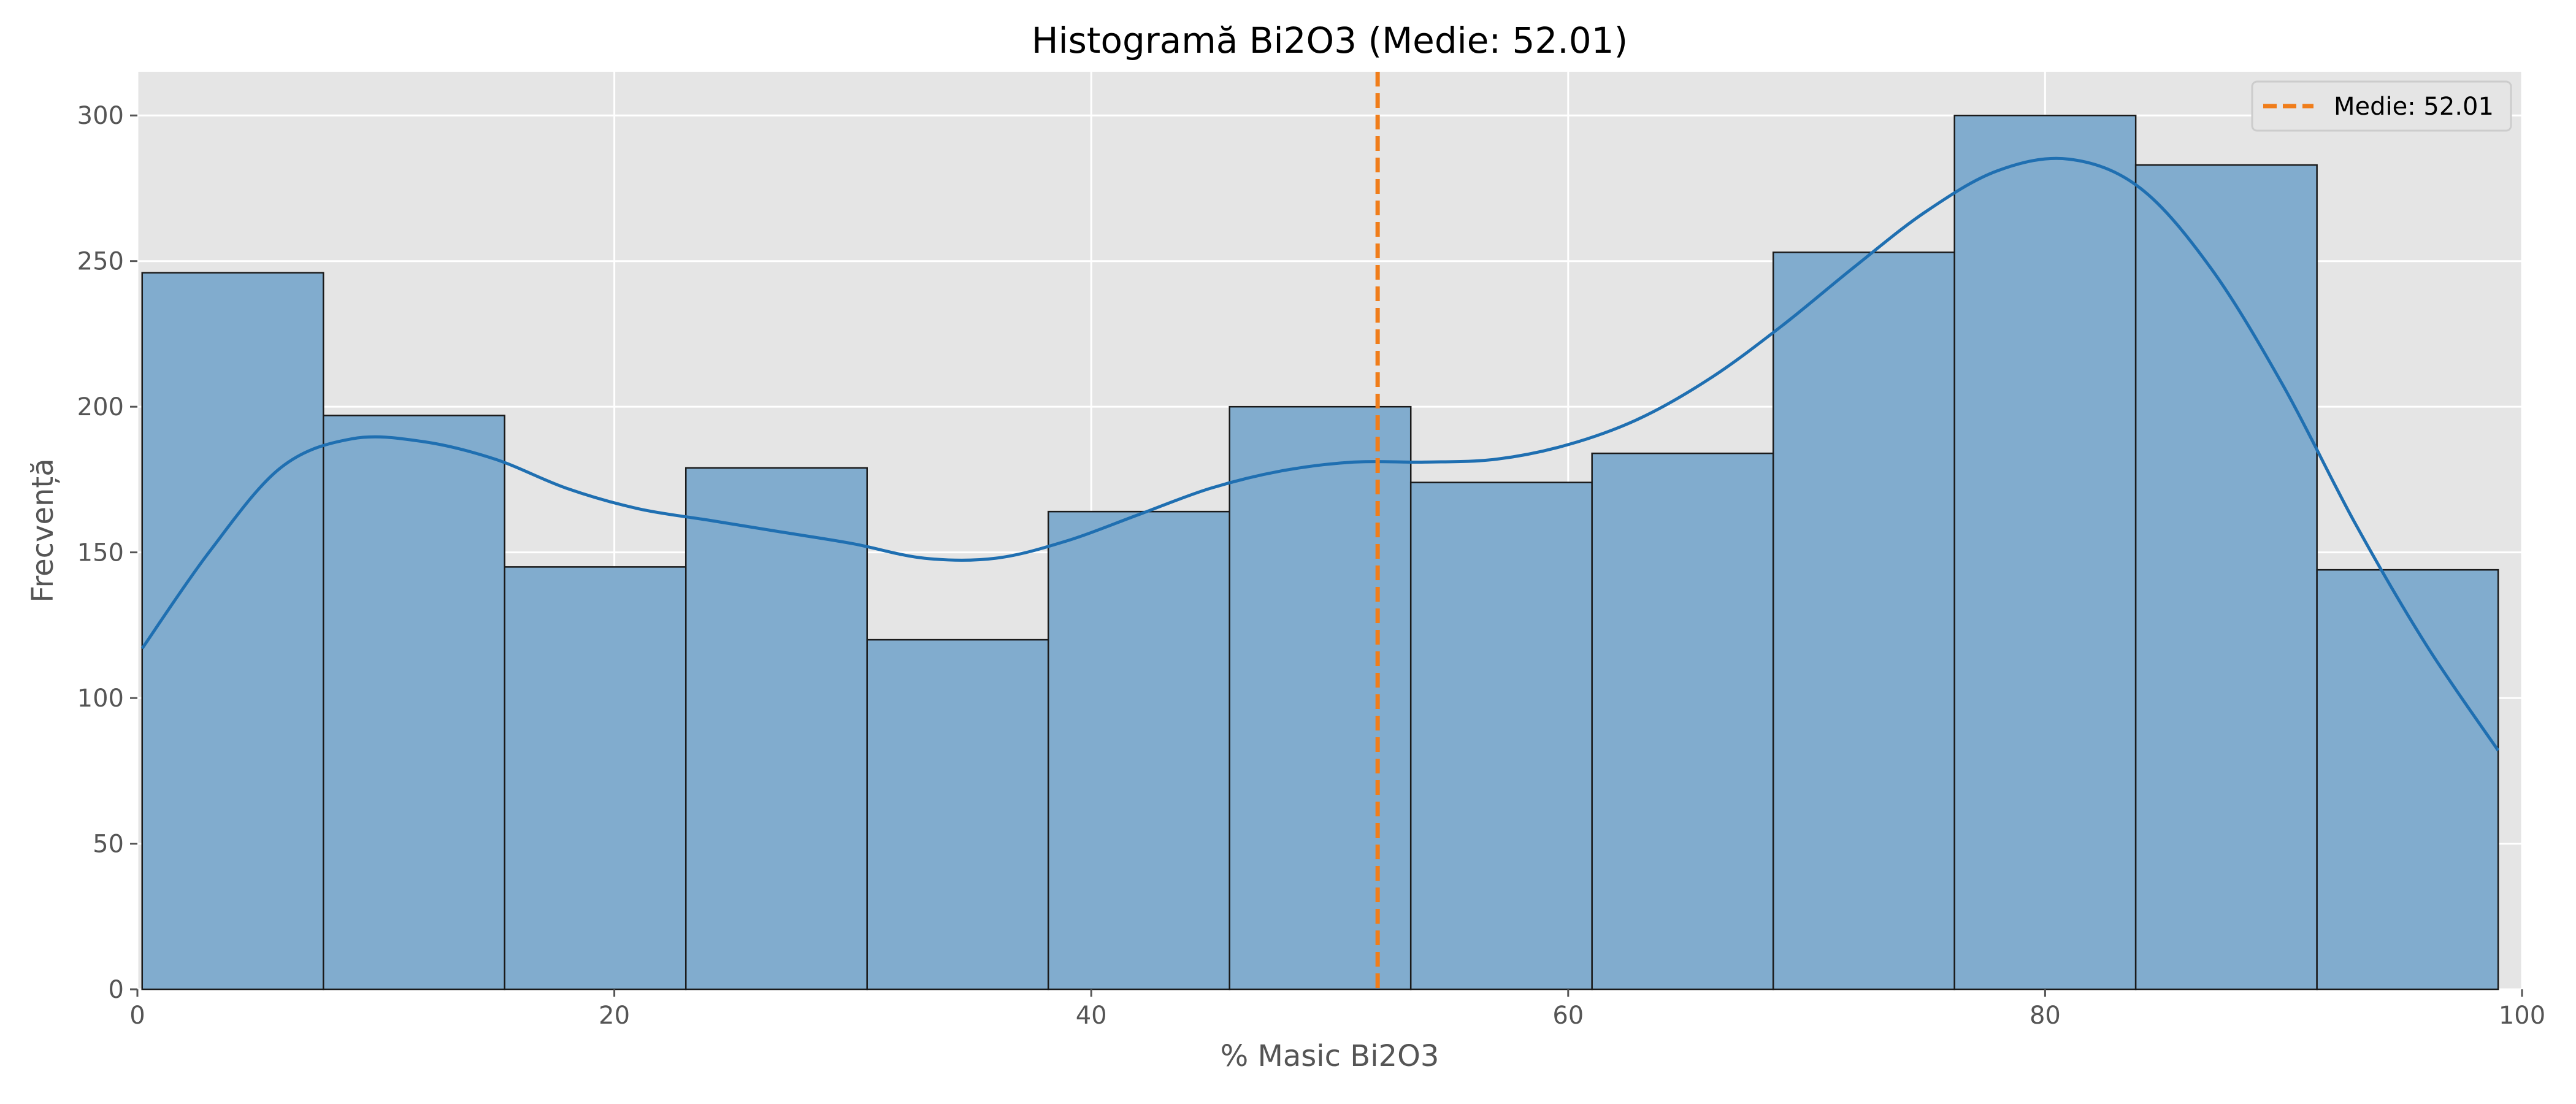 This screenshot has width=2576, height=1104. Describe the element at coordinates (100, 116) in the screenshot. I see `y-tick-label: 300` at that location.